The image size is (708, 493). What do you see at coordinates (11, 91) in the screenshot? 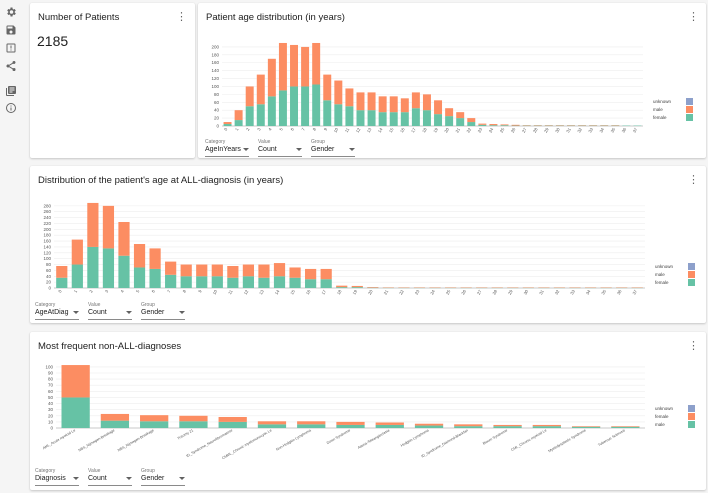
I see `library-icon` at bounding box center [11, 91].